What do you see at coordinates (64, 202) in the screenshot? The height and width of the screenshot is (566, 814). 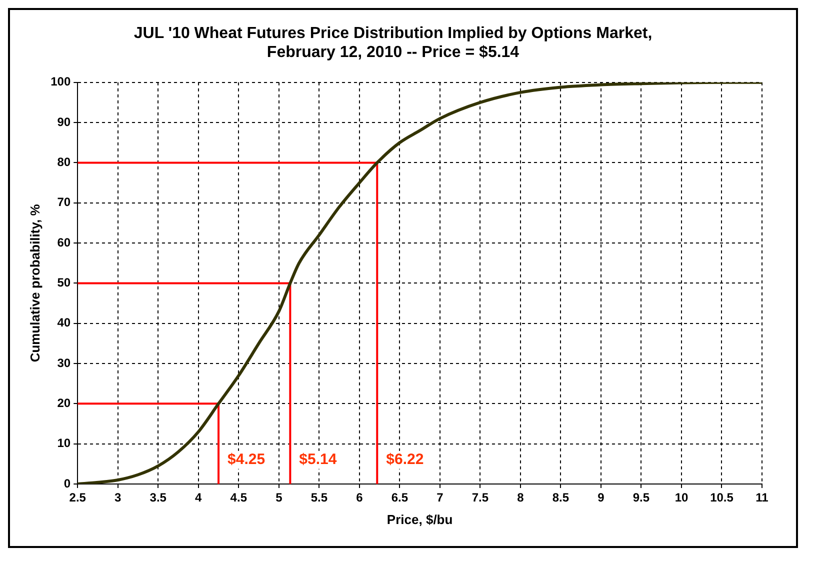 I see `y-tick-label: 70` at bounding box center [64, 202].